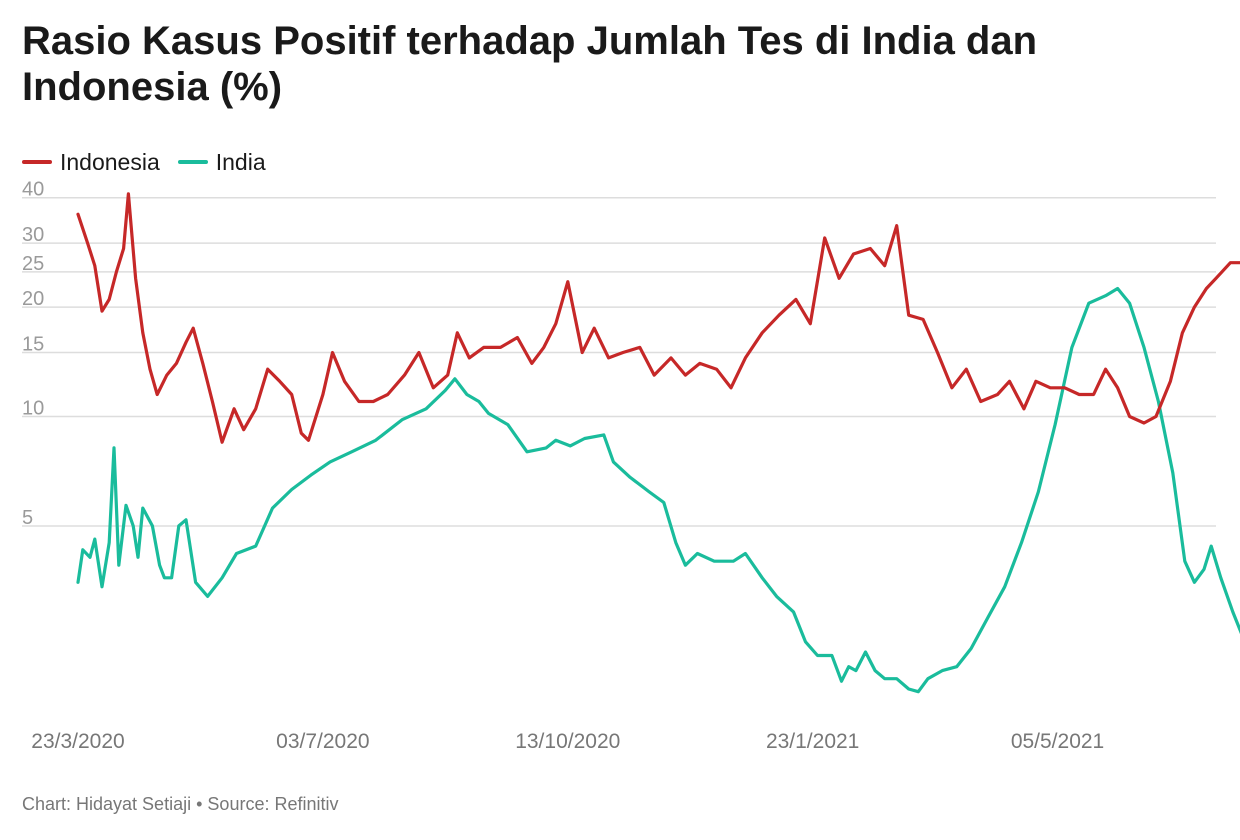  What do you see at coordinates (33, 264) in the screenshot?
I see `y-tick-label-25: 25` at bounding box center [33, 264].